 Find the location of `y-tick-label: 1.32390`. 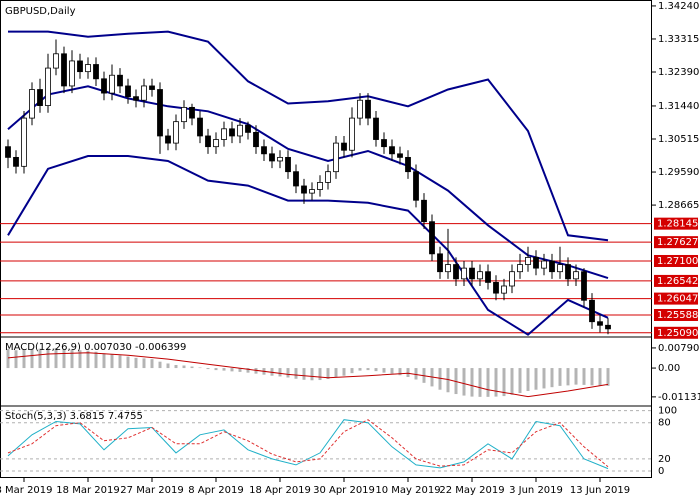

y-tick-label: 1.32390 is located at coordinates (678, 72).